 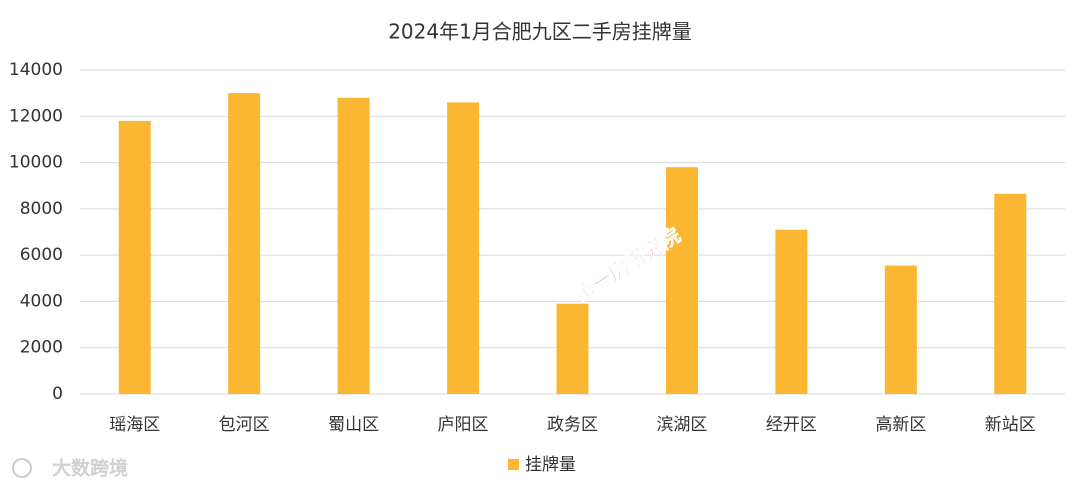 I want to click on y-tick-label: 12000, so click(x=36, y=116).